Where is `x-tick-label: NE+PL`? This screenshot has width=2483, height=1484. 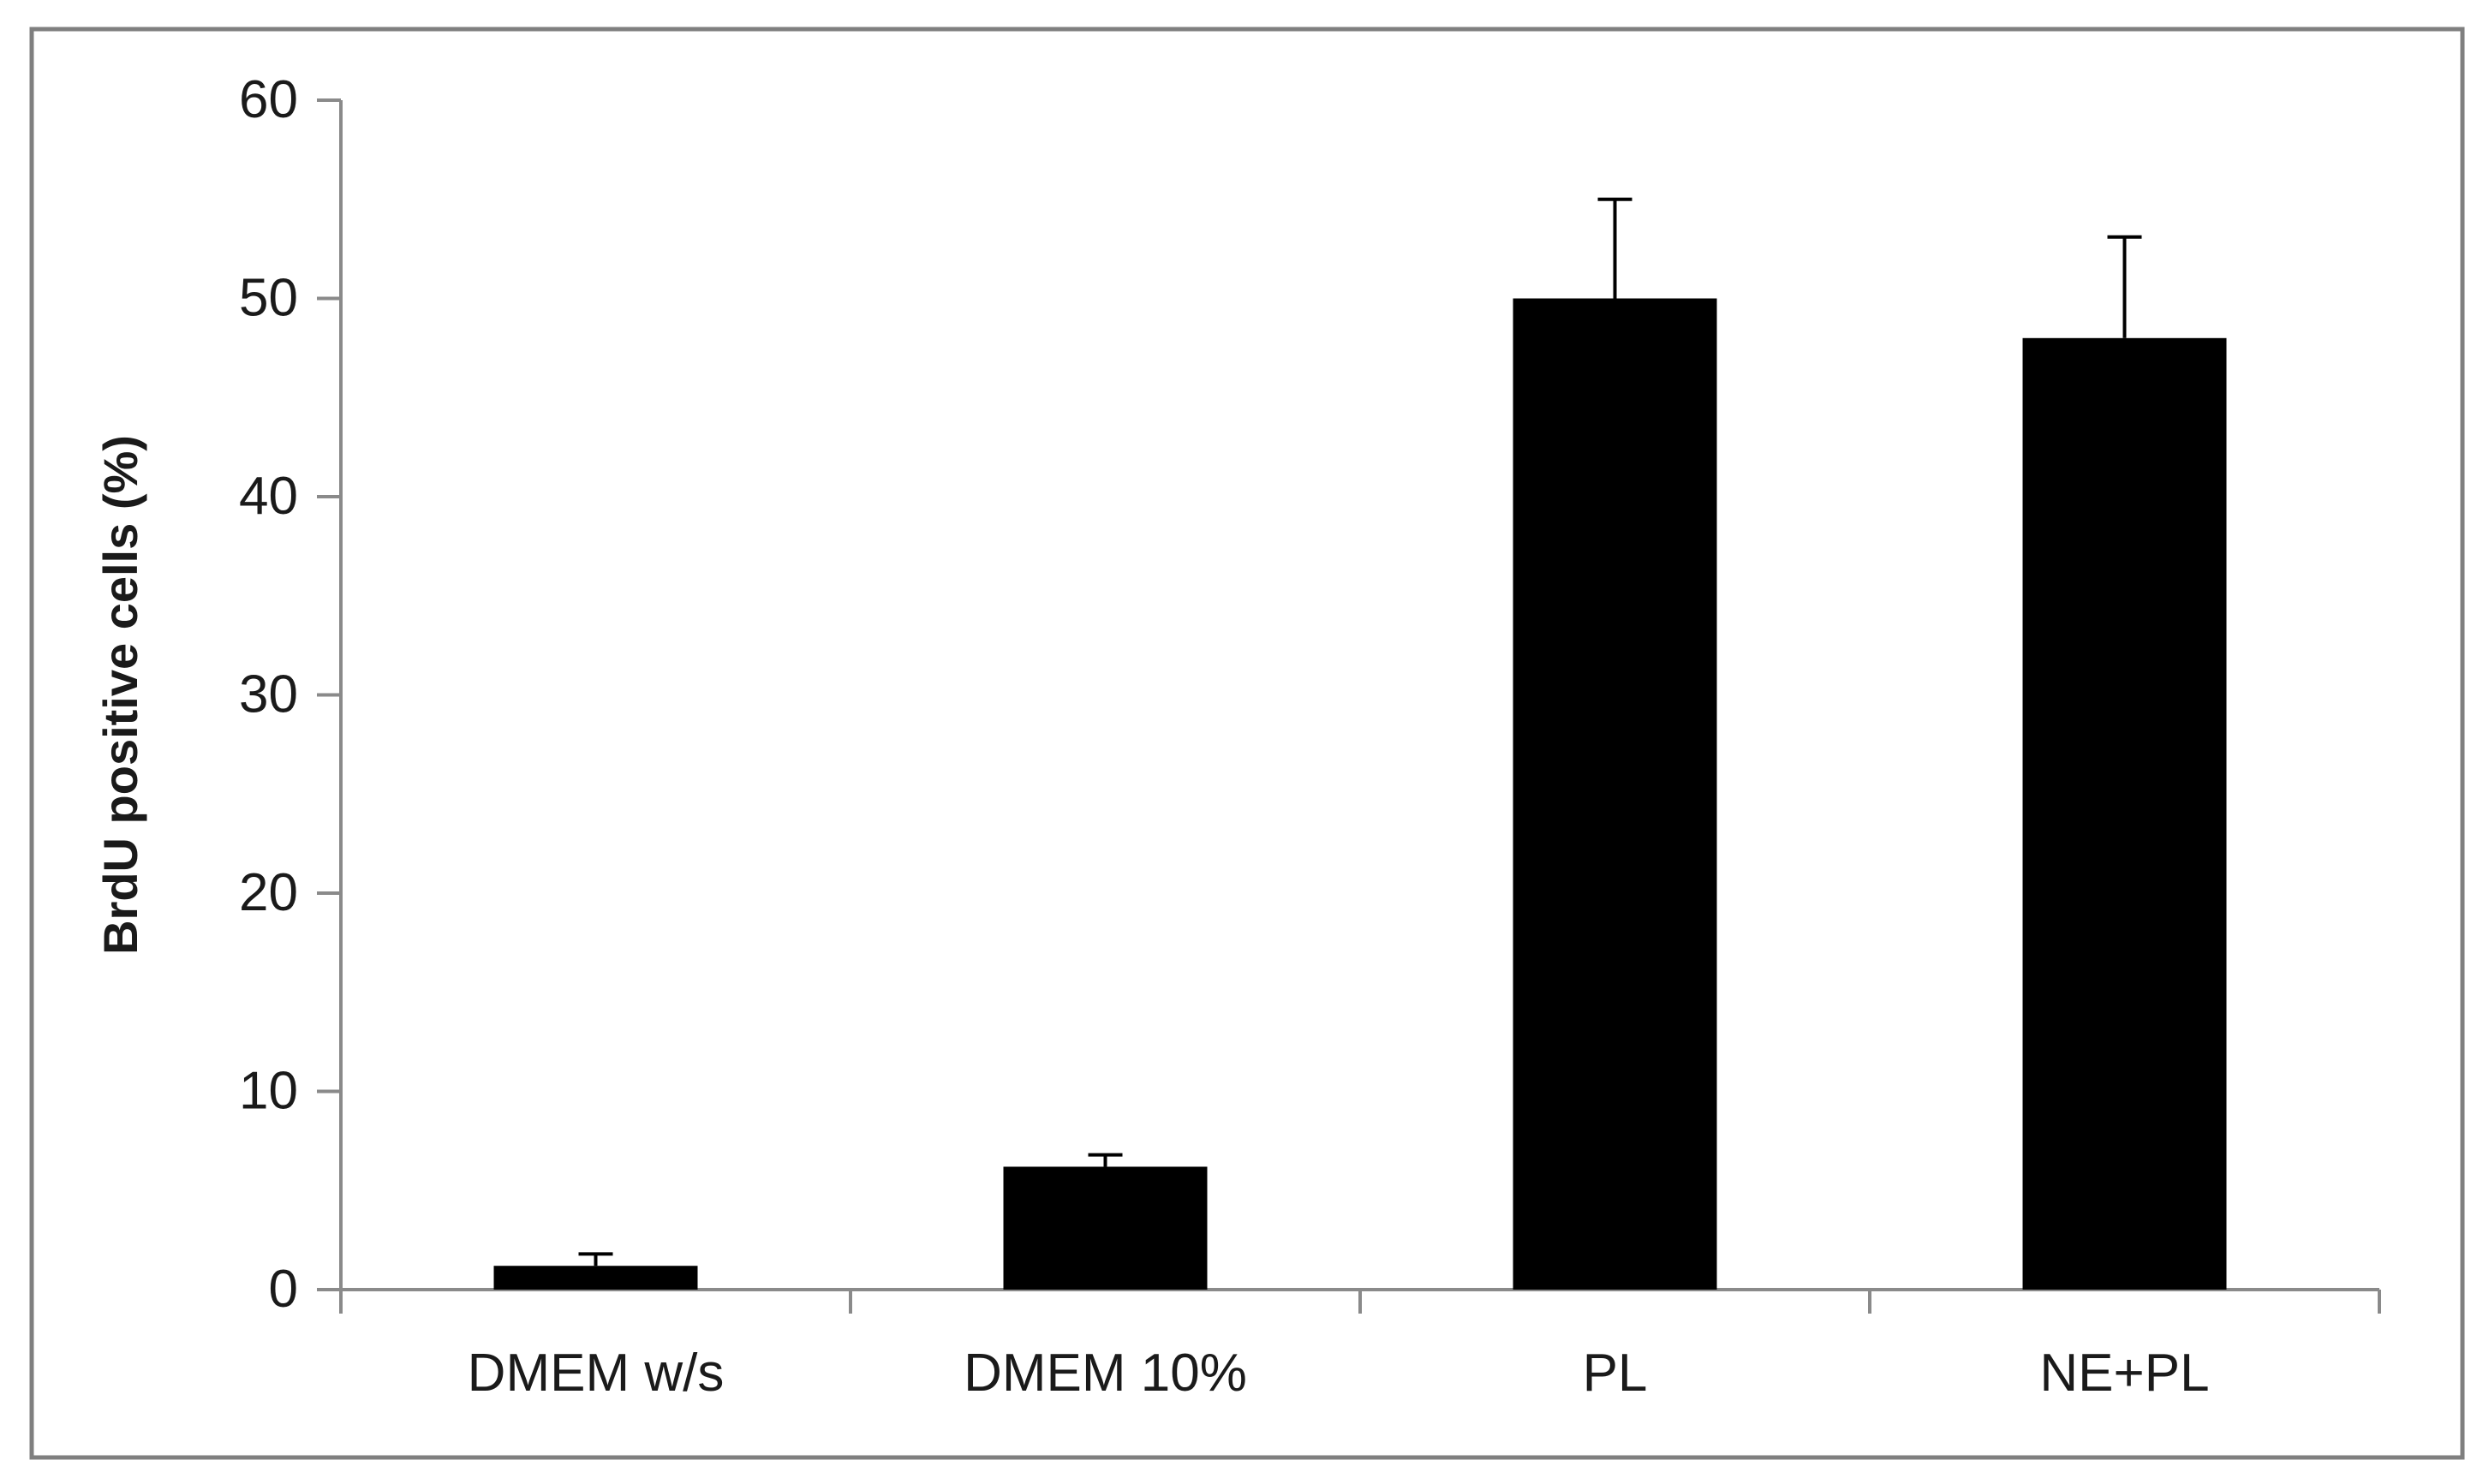 x-tick-label: NE+PL is located at coordinates (2124, 1373).